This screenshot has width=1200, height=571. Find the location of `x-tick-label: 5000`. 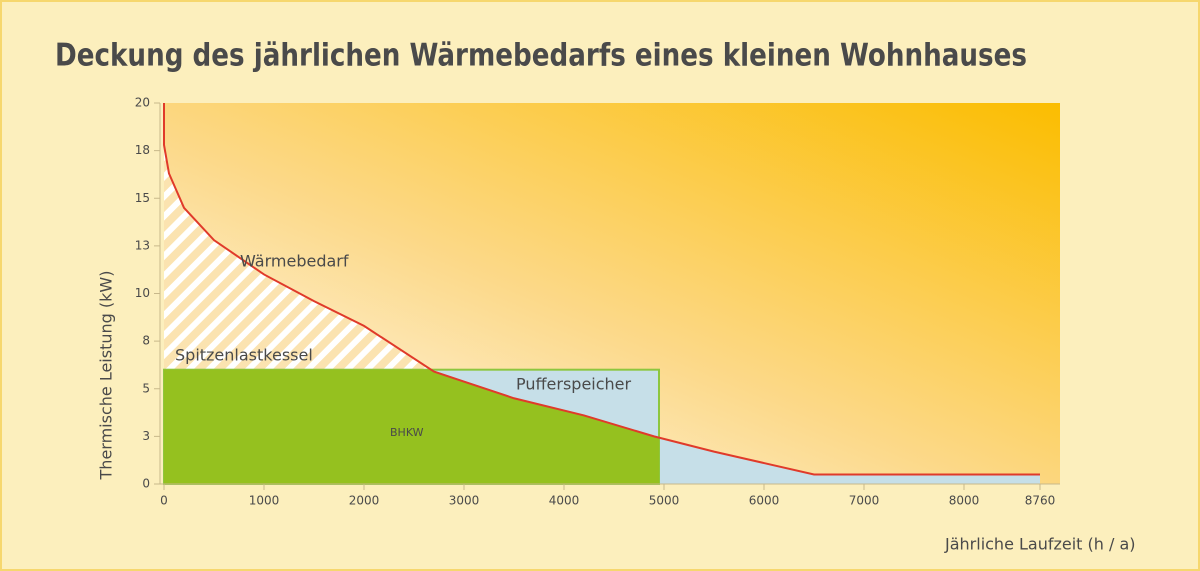

x-tick-label: 5000 is located at coordinates (664, 501).